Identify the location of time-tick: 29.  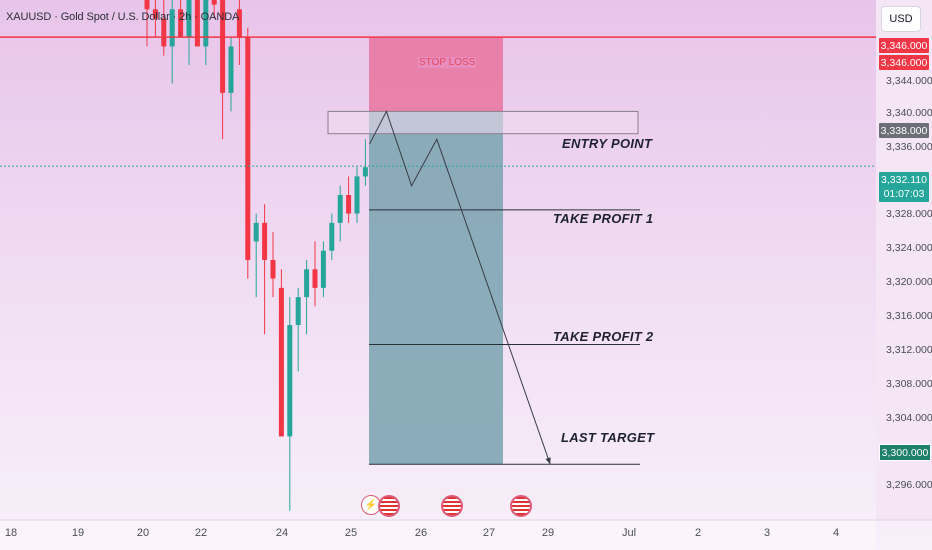
(548, 533).